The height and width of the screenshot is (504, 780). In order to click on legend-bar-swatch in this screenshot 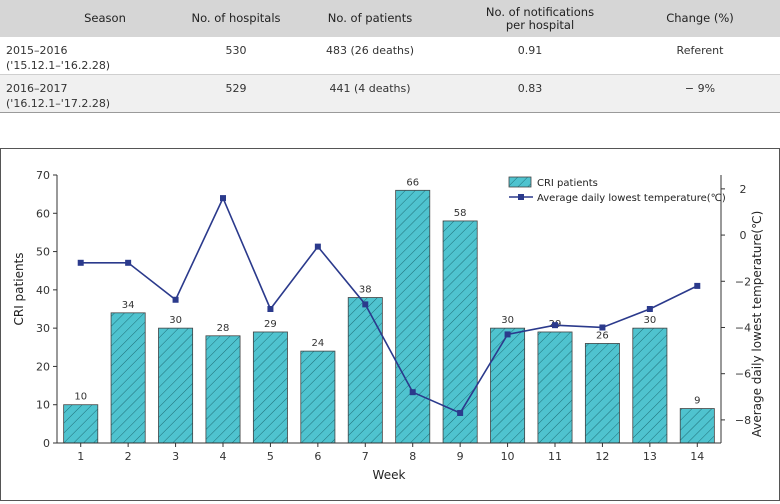, I will do `click(520, 182)`.